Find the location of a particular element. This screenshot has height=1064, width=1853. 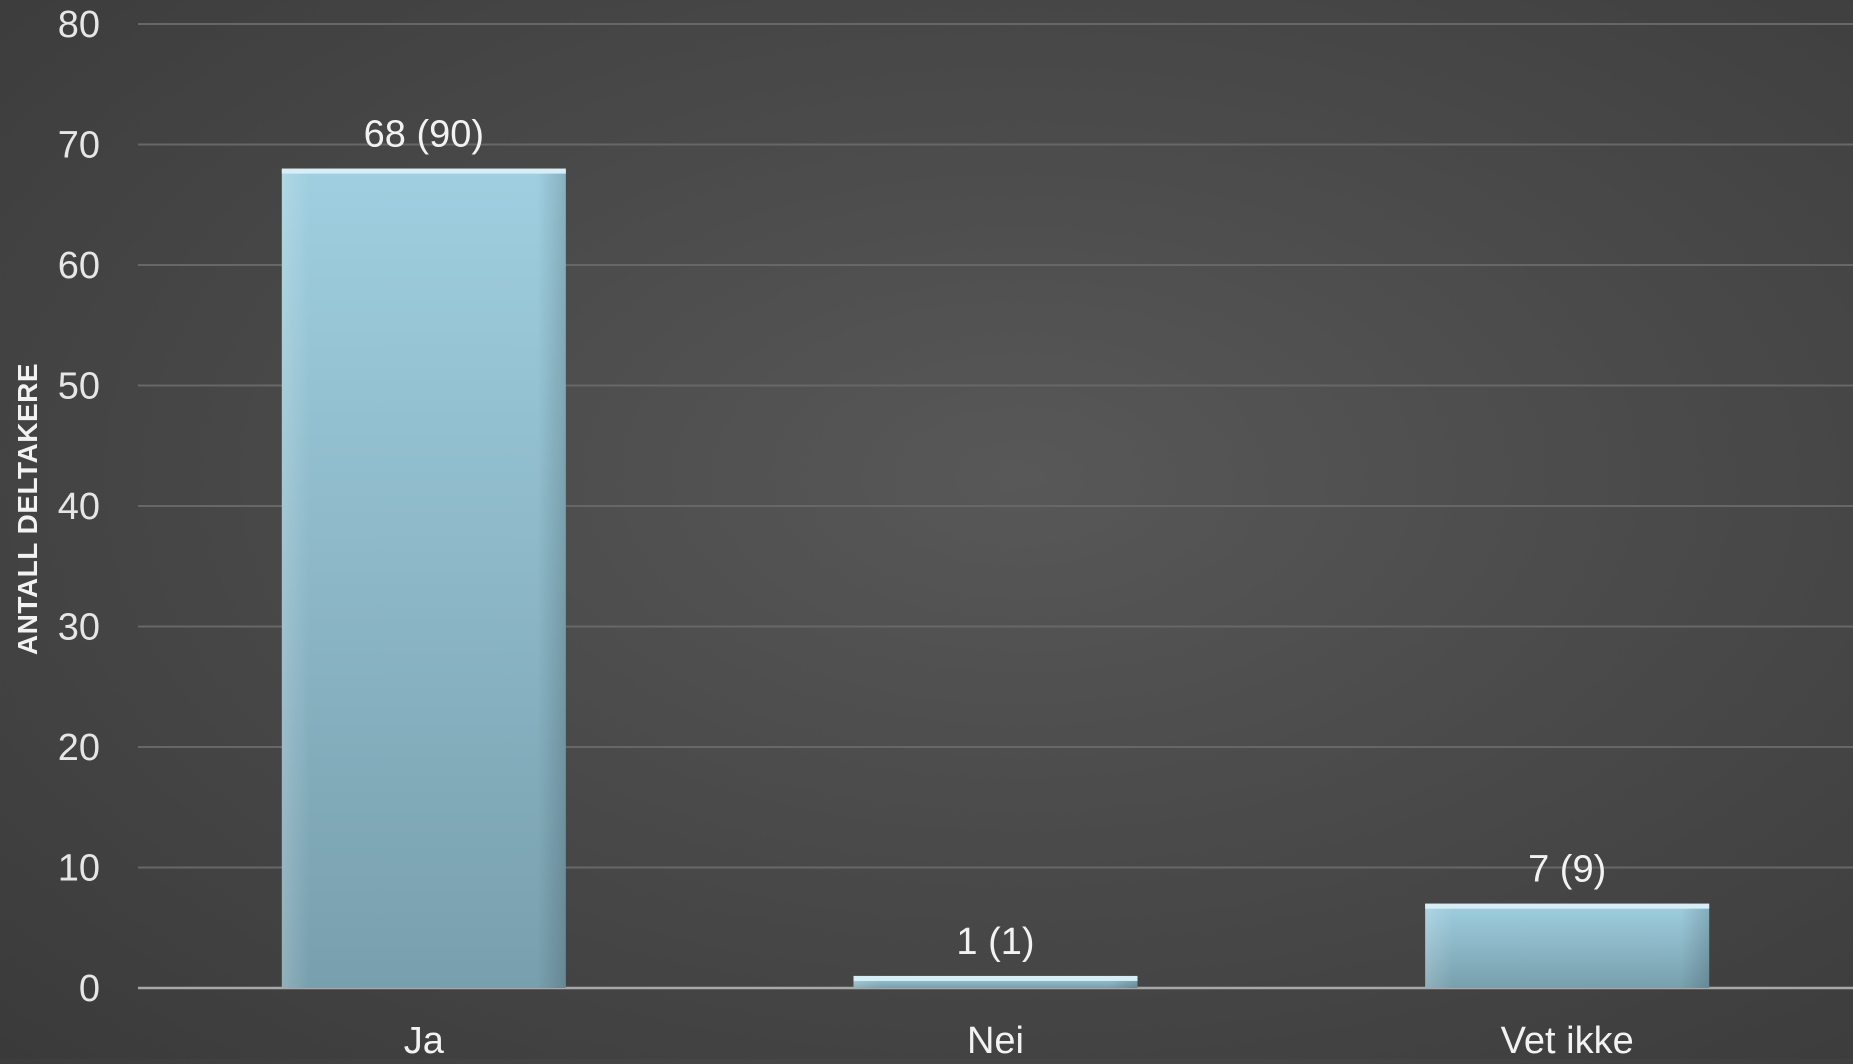

y-tick-label: 0 is located at coordinates (89, 989).